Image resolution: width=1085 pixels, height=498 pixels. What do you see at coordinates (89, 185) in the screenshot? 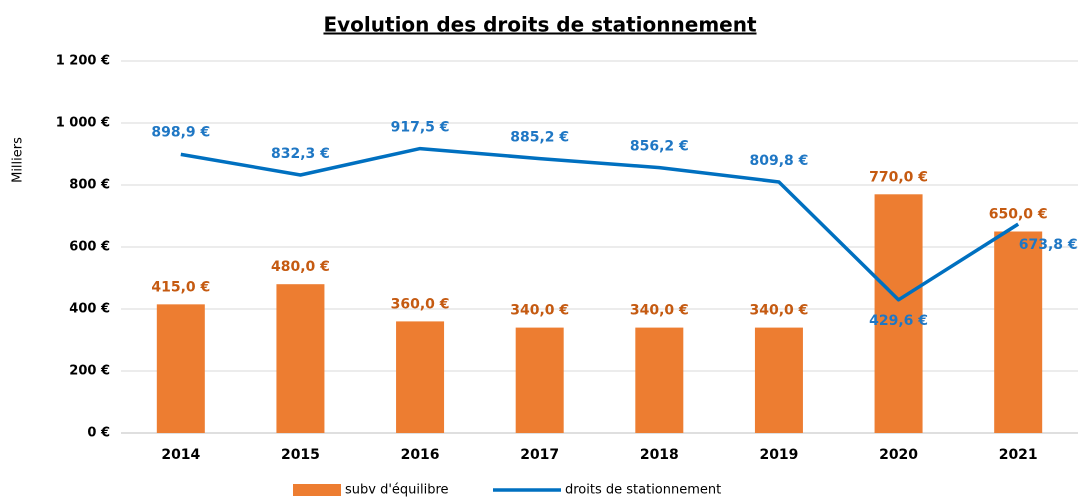
I see `y-tick-label: 800 €` at bounding box center [89, 185].